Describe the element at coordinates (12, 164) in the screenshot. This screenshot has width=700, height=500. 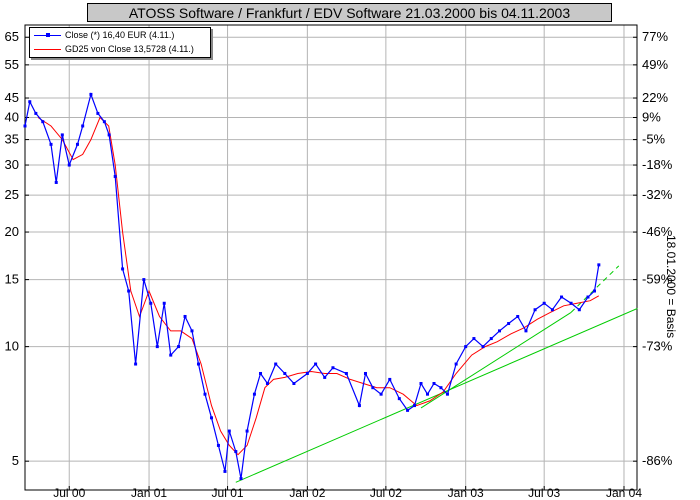
I see `y-tick-label-left: 30` at that location.